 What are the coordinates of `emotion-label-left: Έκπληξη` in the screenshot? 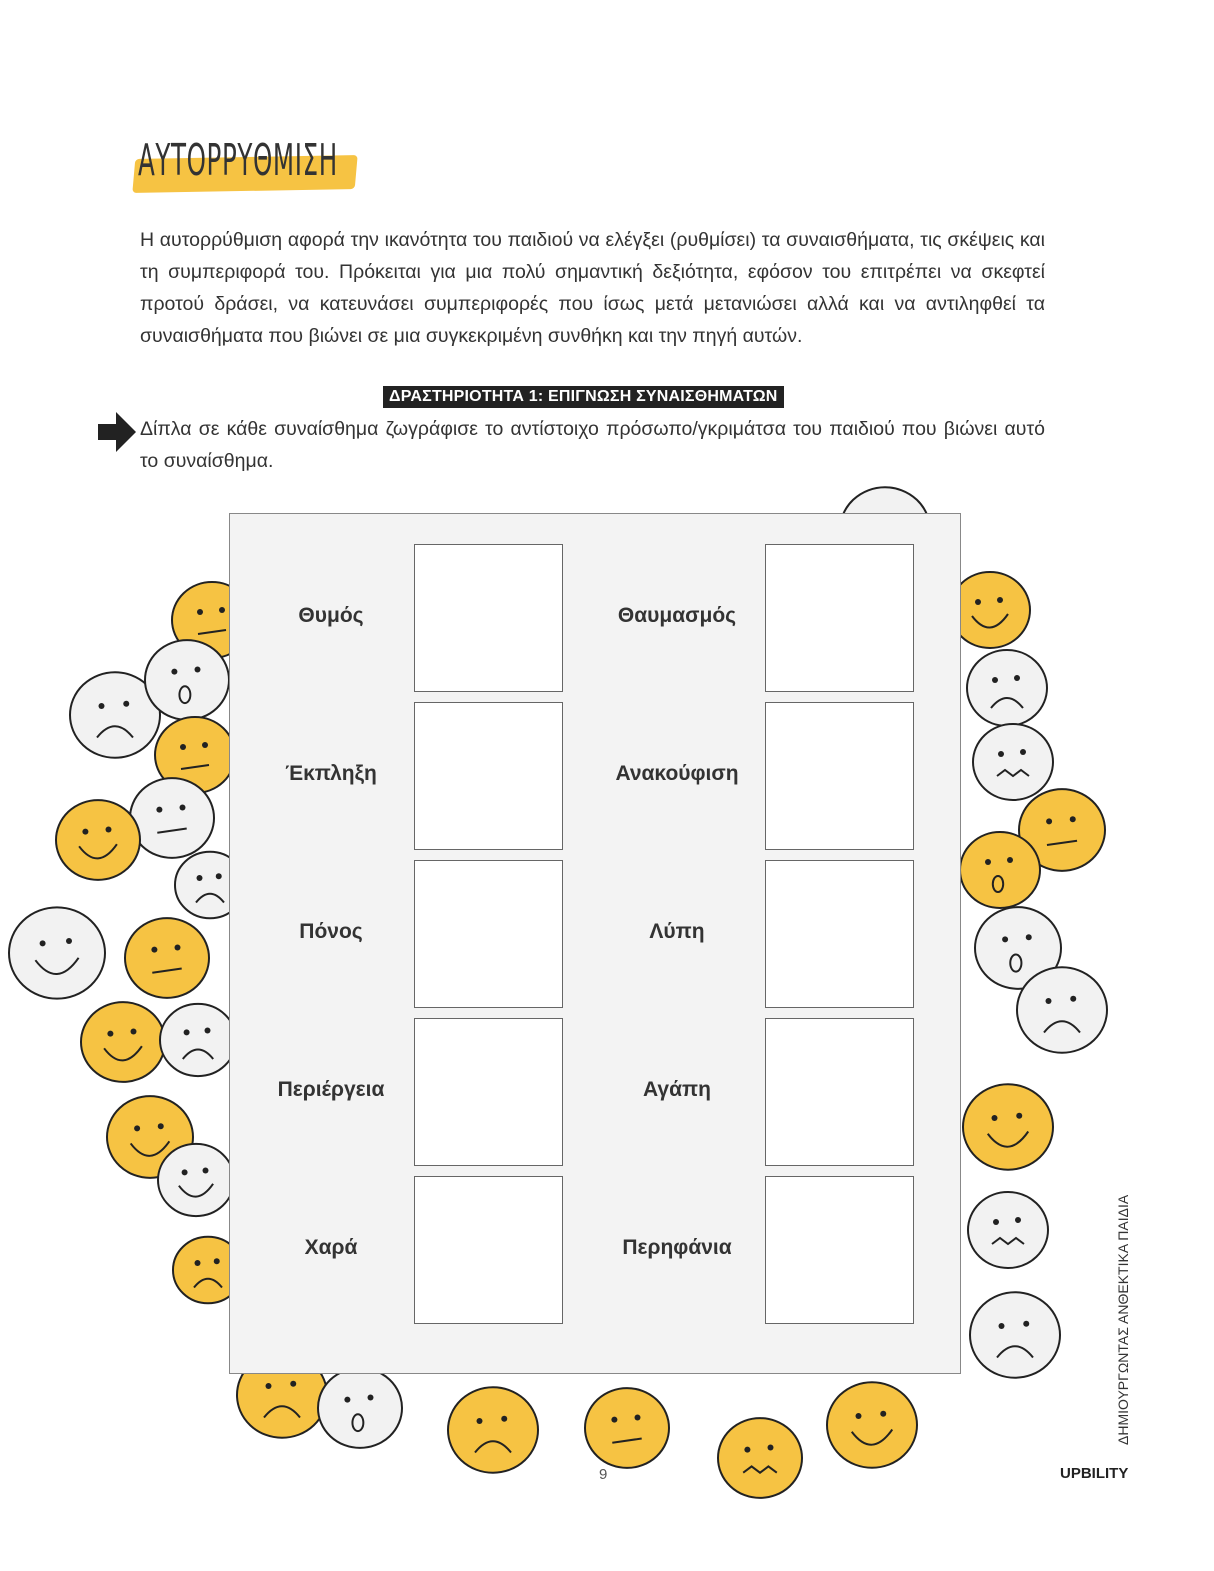 It's located at (331, 773).